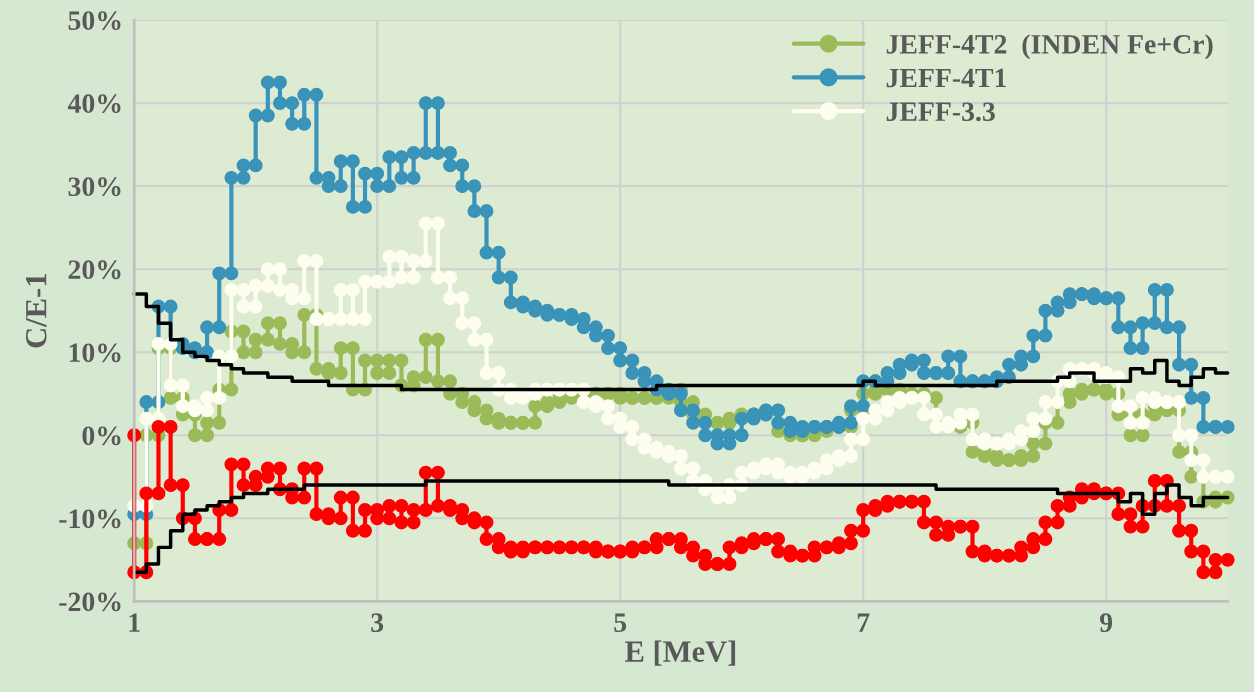  I want to click on y-axis-title: C/E-1, so click(36, 311).